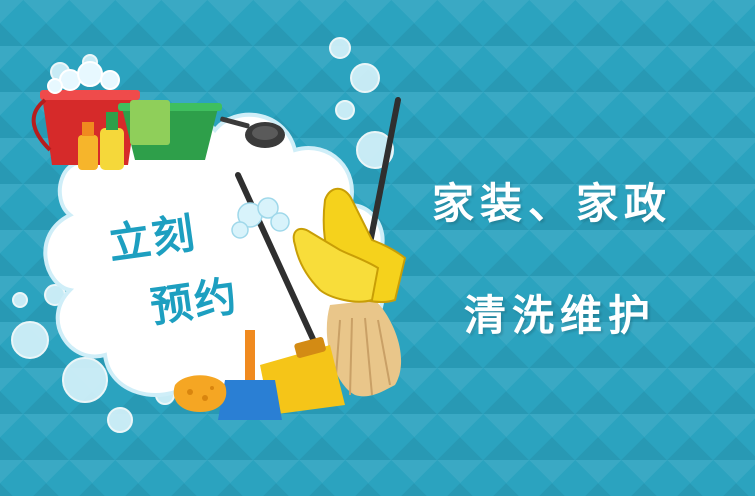 The height and width of the screenshot is (496, 755). I want to click on sponge-icon, so click(200, 393).